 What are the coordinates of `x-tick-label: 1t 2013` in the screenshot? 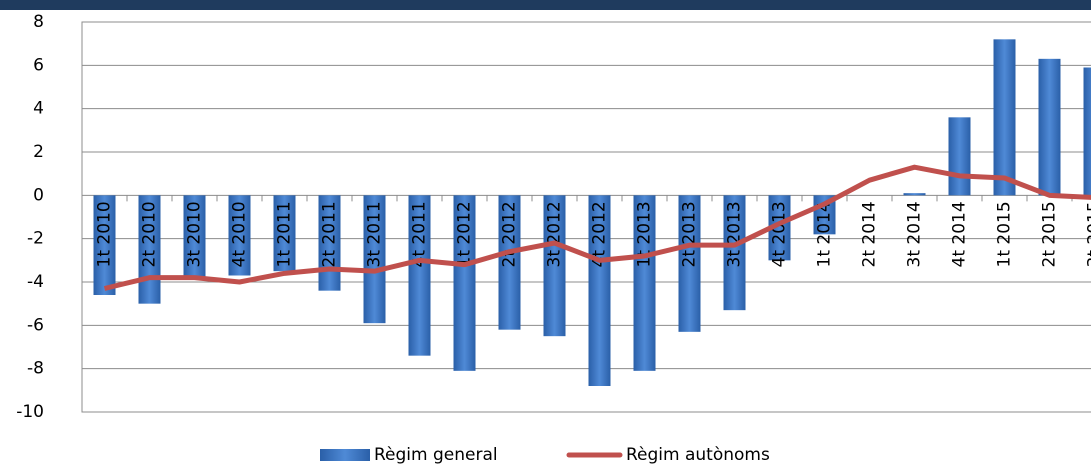 It's located at (645, 234).